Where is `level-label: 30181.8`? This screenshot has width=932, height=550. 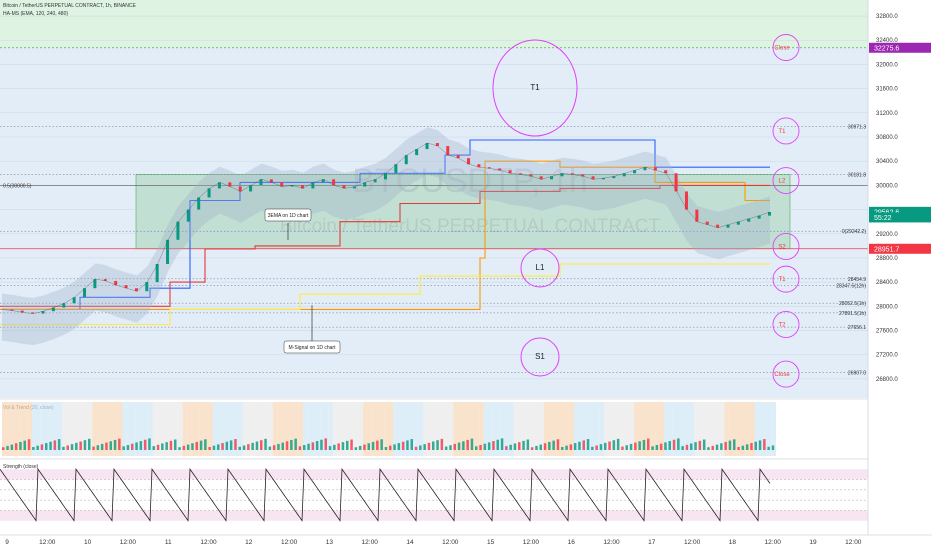 level-label: 30181.8 is located at coordinates (857, 175).